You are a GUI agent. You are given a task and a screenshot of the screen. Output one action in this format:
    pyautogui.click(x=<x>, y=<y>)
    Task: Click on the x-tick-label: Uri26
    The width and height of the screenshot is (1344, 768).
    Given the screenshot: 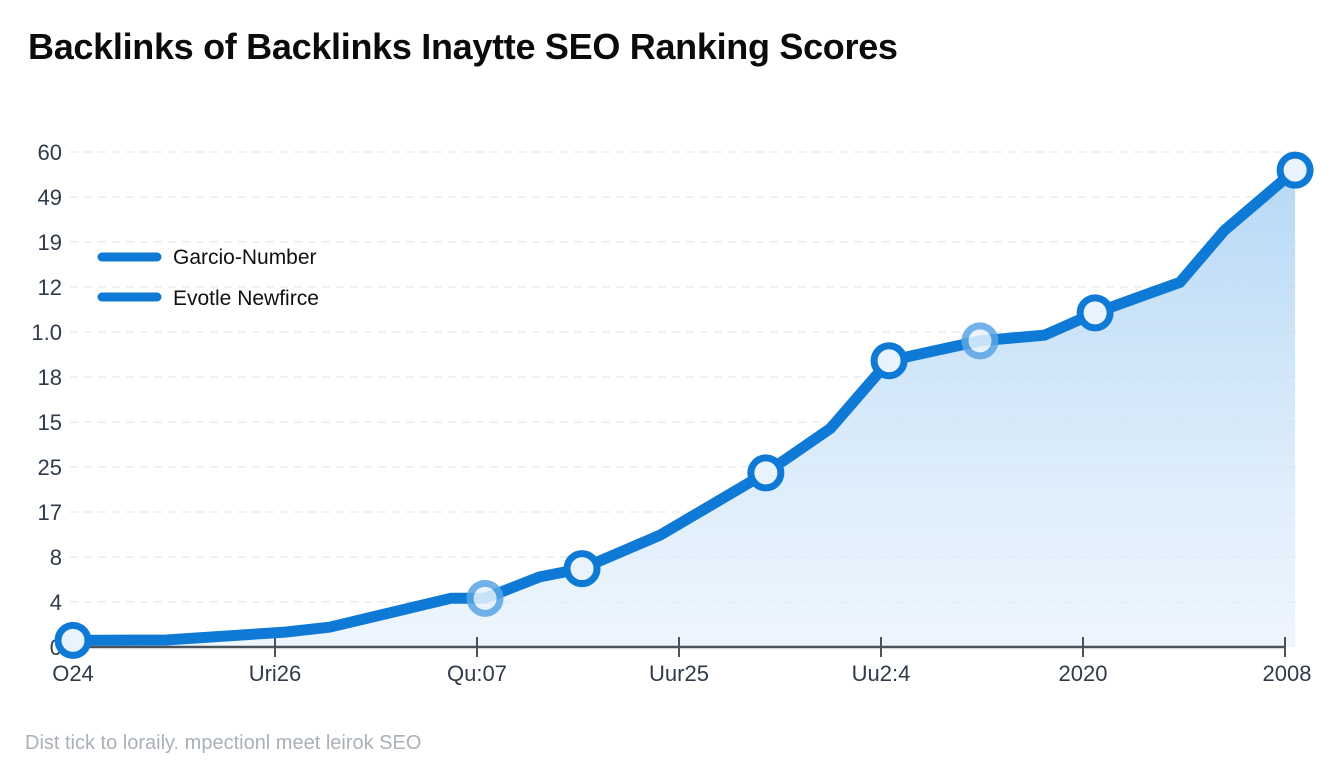 What is the action you would take?
    pyautogui.click(x=275, y=673)
    